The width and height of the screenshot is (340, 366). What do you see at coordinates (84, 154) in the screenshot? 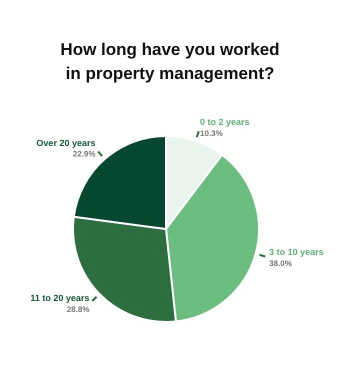
I see `data-label: 22.9%` at bounding box center [84, 154].